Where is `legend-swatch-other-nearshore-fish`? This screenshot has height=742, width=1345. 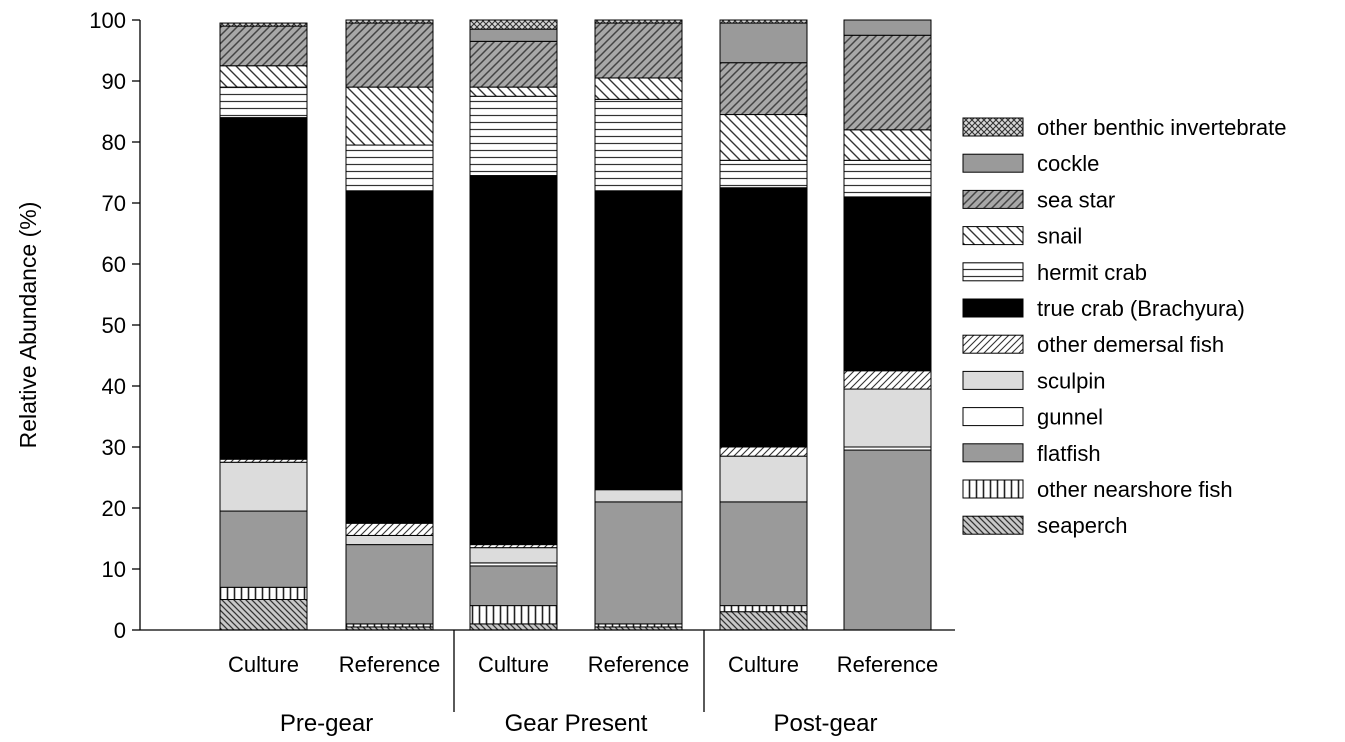 legend-swatch-other-nearshore-fish is located at coordinates (993, 489).